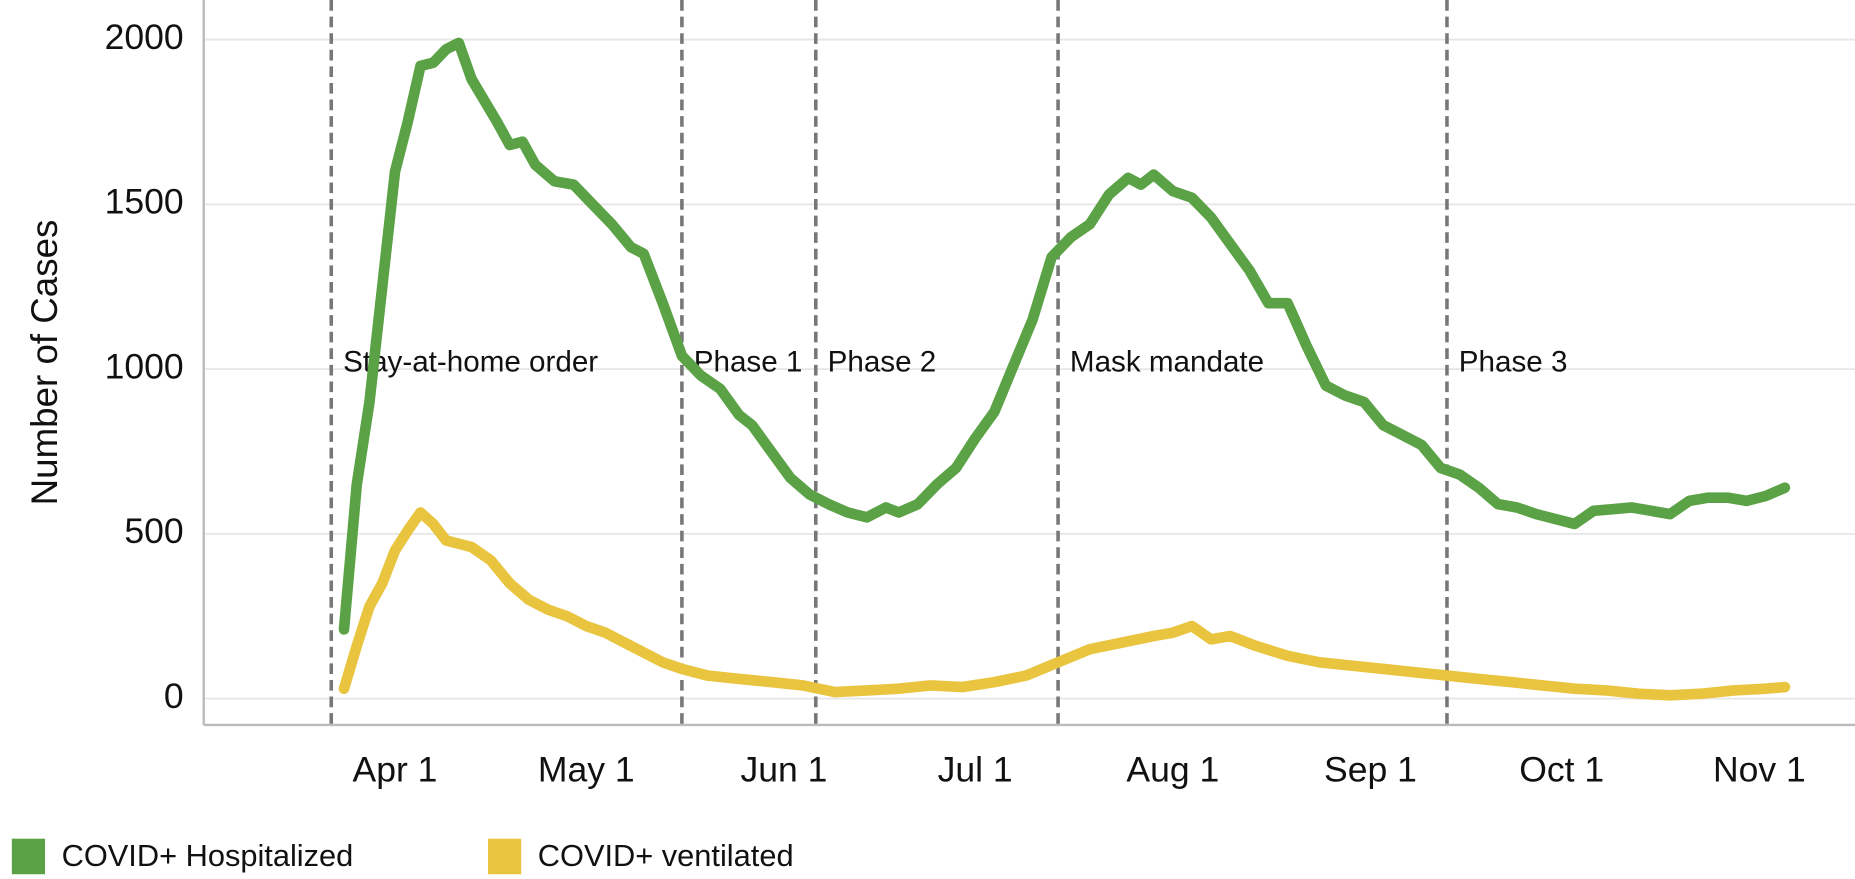 Image resolution: width=1855 pixels, height=879 pixels. Describe the element at coordinates (144, 37) in the screenshot. I see `y-tick-label: 2000` at that location.